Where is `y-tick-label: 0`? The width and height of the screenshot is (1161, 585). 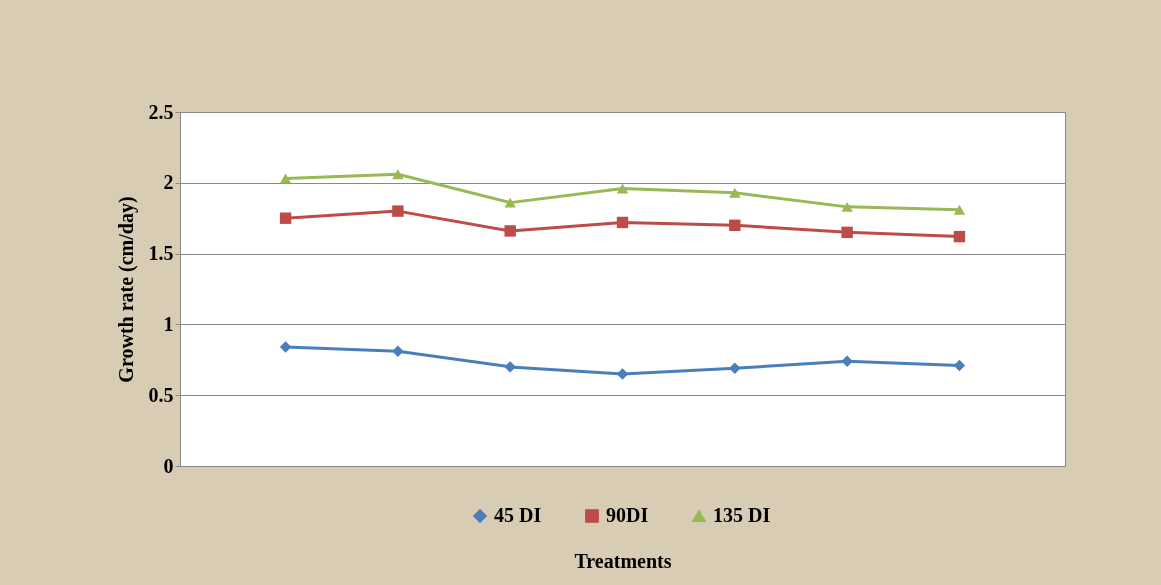
y-tick-label: 0 is located at coordinates (168, 465).